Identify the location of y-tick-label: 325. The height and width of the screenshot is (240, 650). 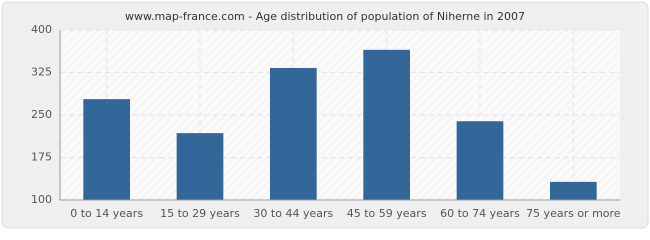
(41, 72).